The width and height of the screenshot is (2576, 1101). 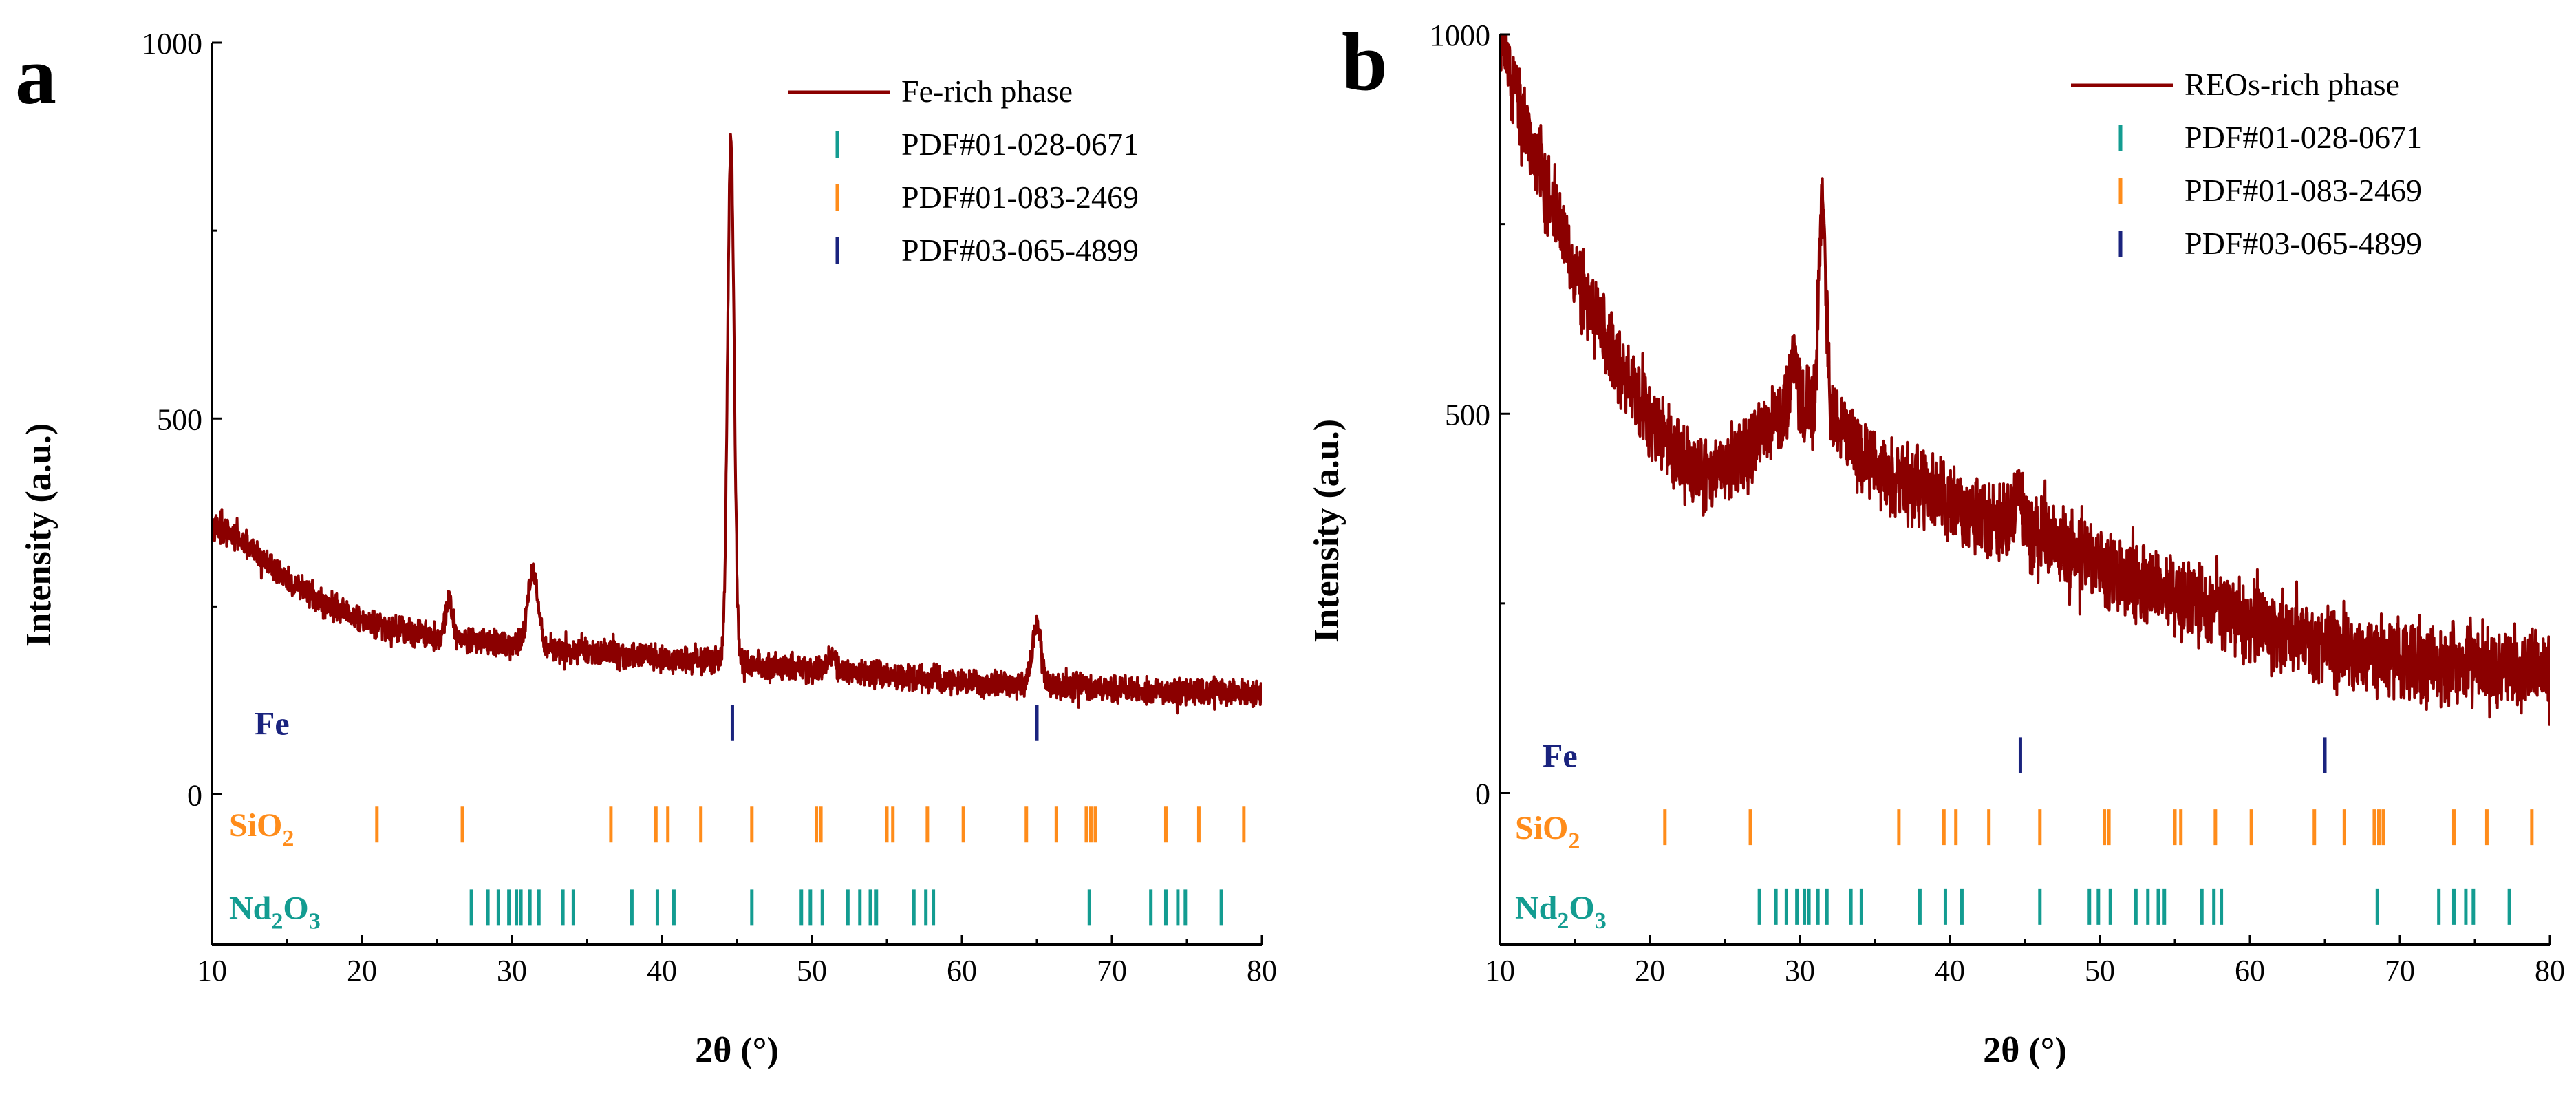 What do you see at coordinates (2292, 84) in the screenshot?
I see `legend-entry-label: REOs-rich phase` at bounding box center [2292, 84].